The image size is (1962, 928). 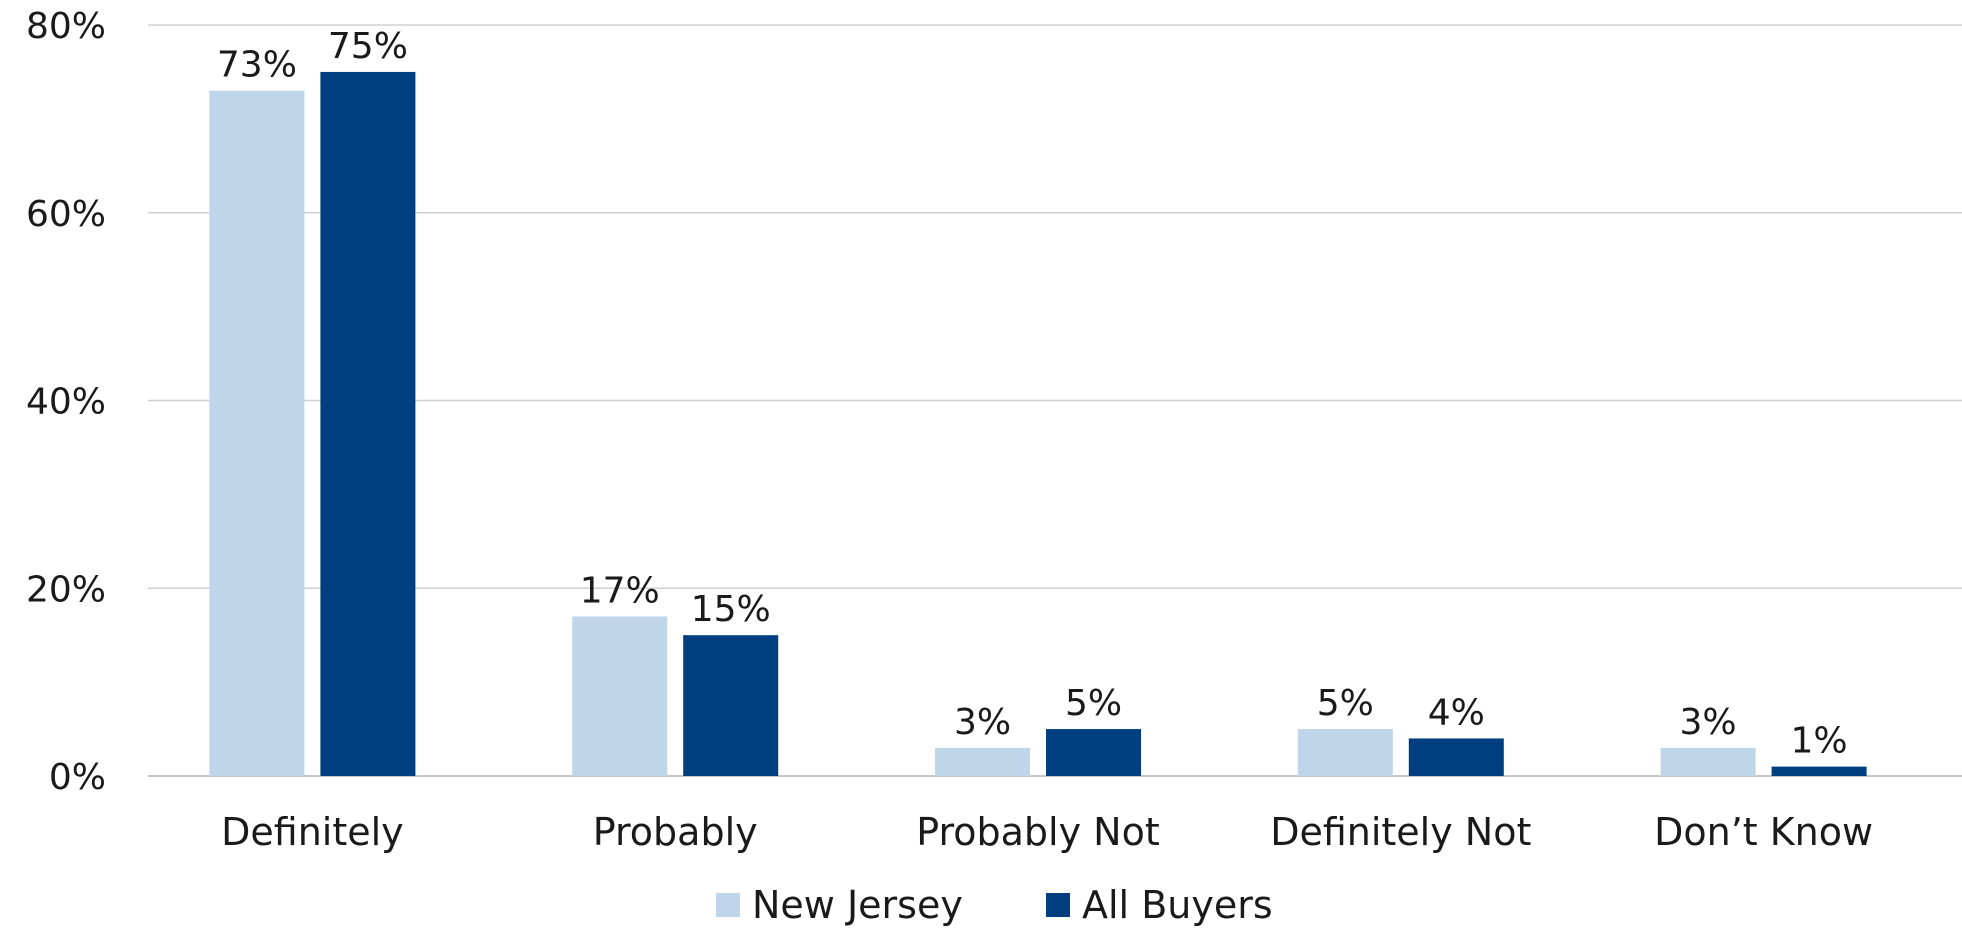 I want to click on legend: New Jersey All Buyers, so click(x=994, y=905).